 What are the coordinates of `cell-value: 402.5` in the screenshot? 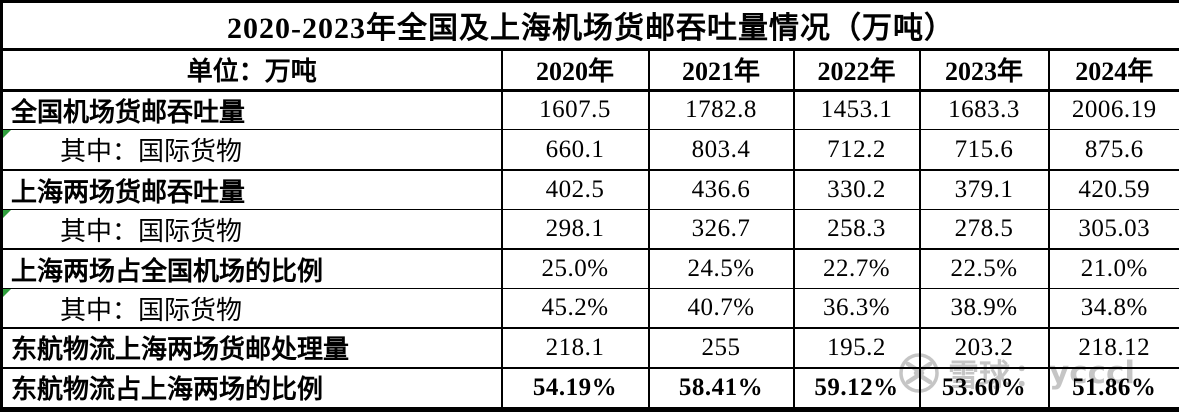 It's located at (575, 190).